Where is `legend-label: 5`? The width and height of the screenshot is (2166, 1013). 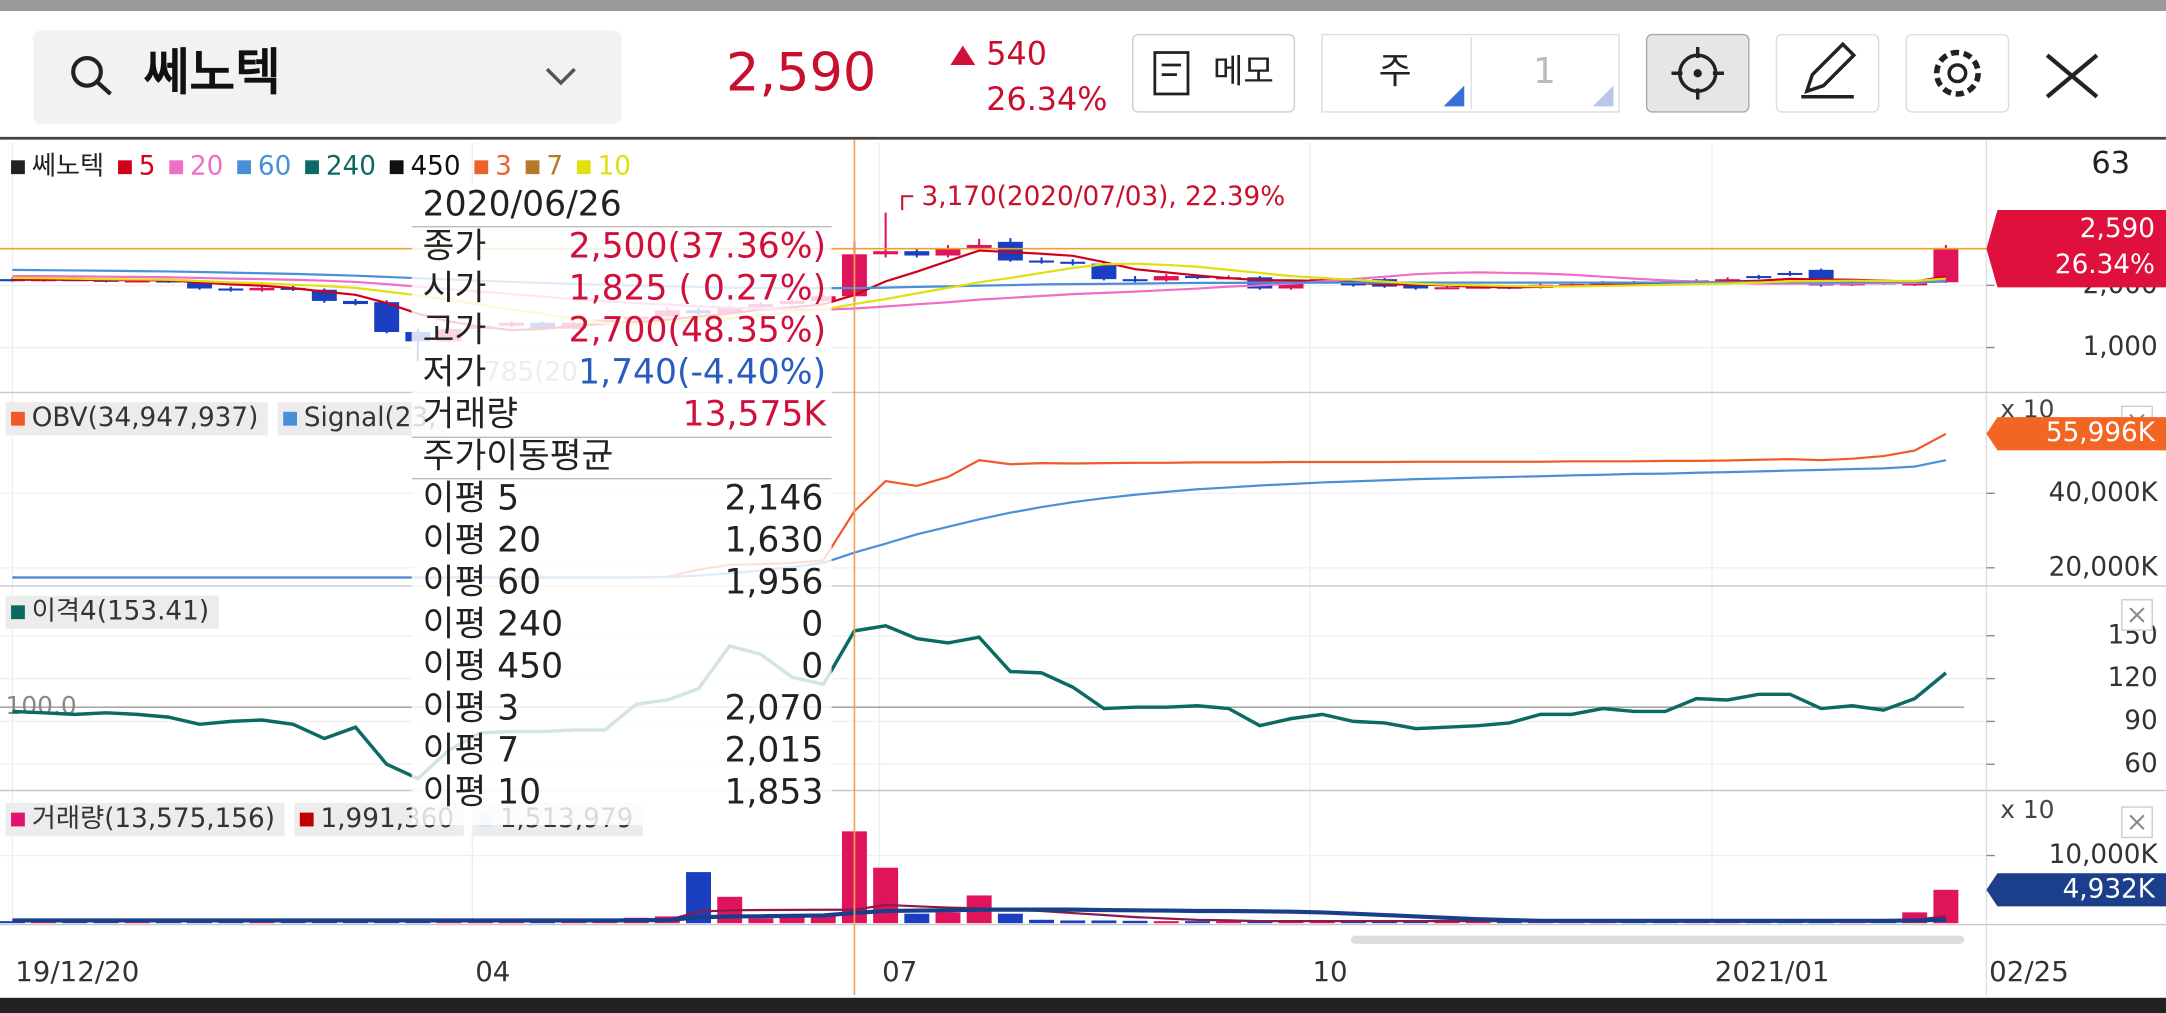 legend-label: 5 is located at coordinates (147, 167).